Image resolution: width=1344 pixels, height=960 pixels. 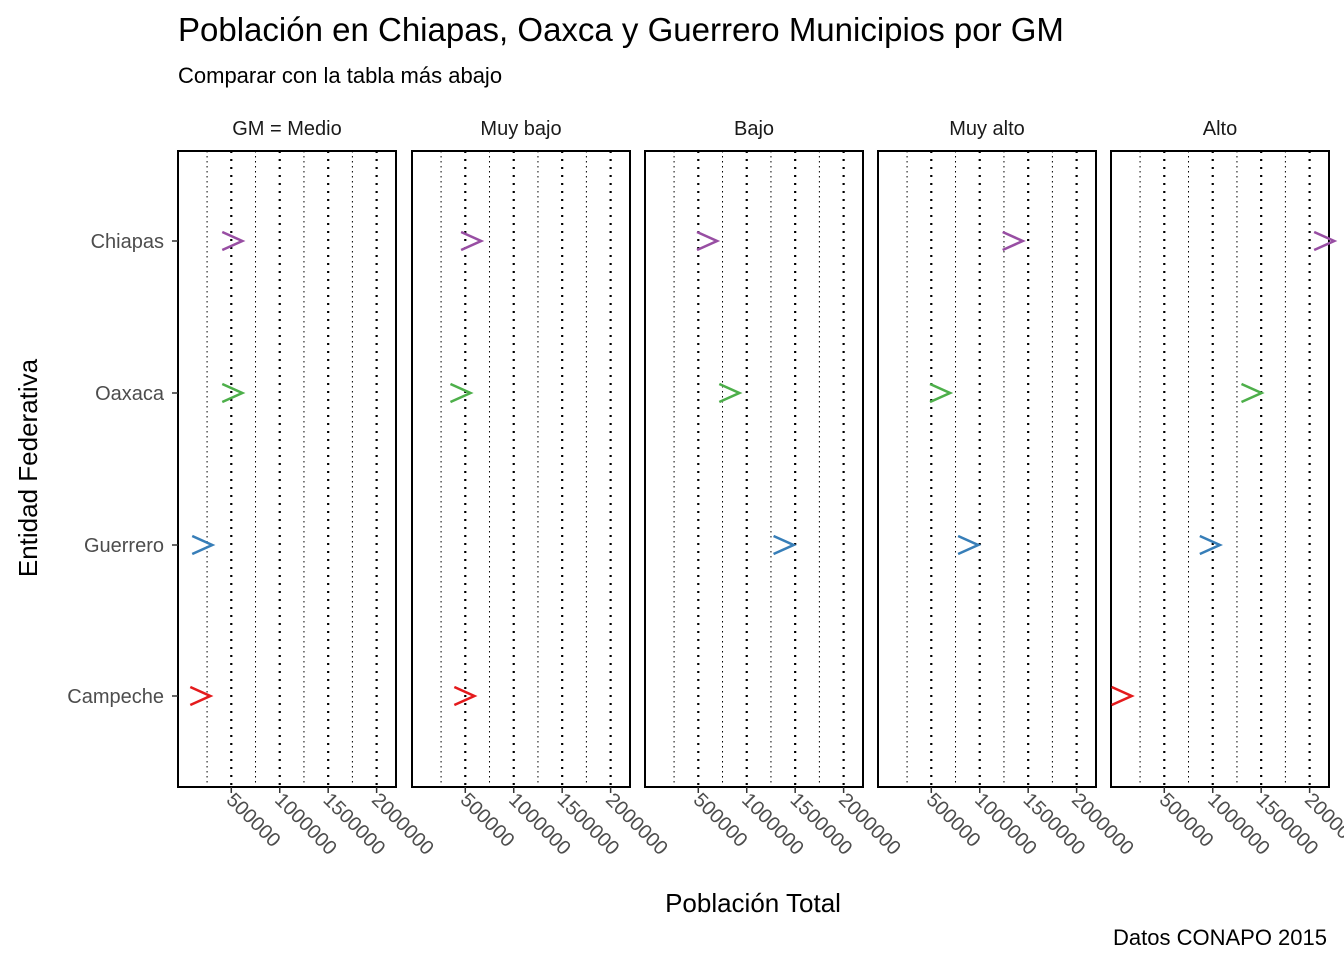 What do you see at coordinates (340, 75) in the screenshot?
I see `chart-subtitle: Comparar con la tabla más abajo` at bounding box center [340, 75].